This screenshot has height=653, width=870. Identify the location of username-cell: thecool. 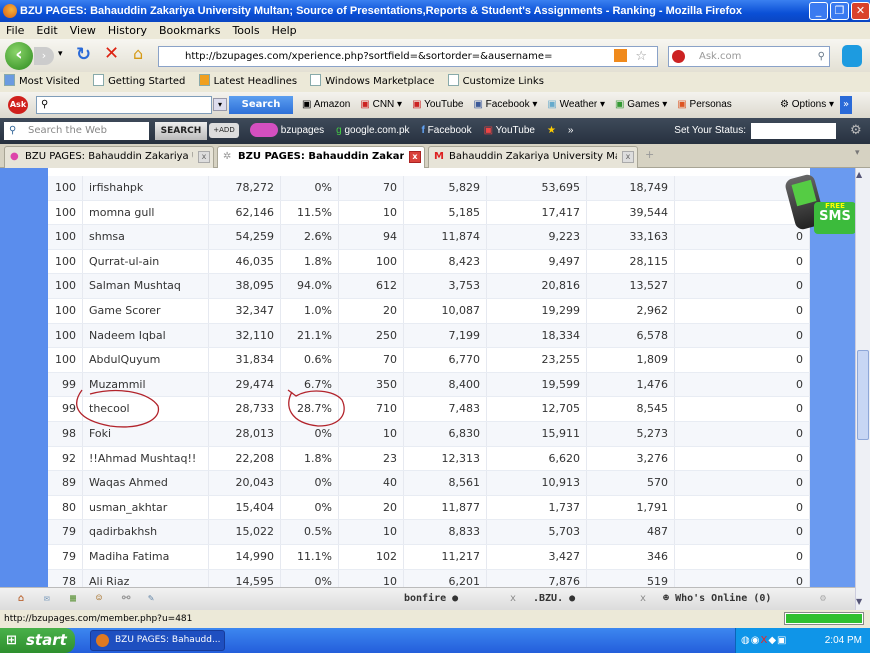
(146, 409).